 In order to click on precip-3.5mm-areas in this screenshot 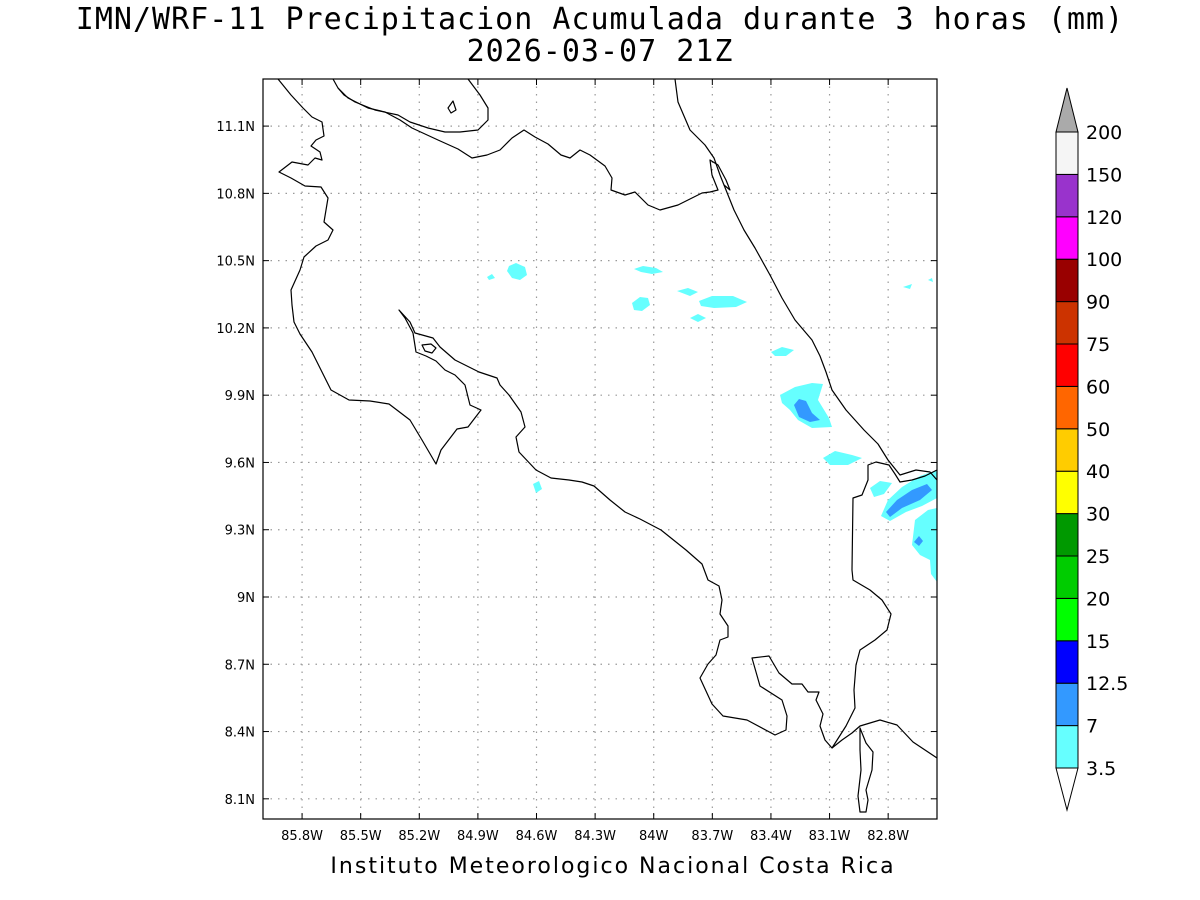, I will do `click(712, 422)`.